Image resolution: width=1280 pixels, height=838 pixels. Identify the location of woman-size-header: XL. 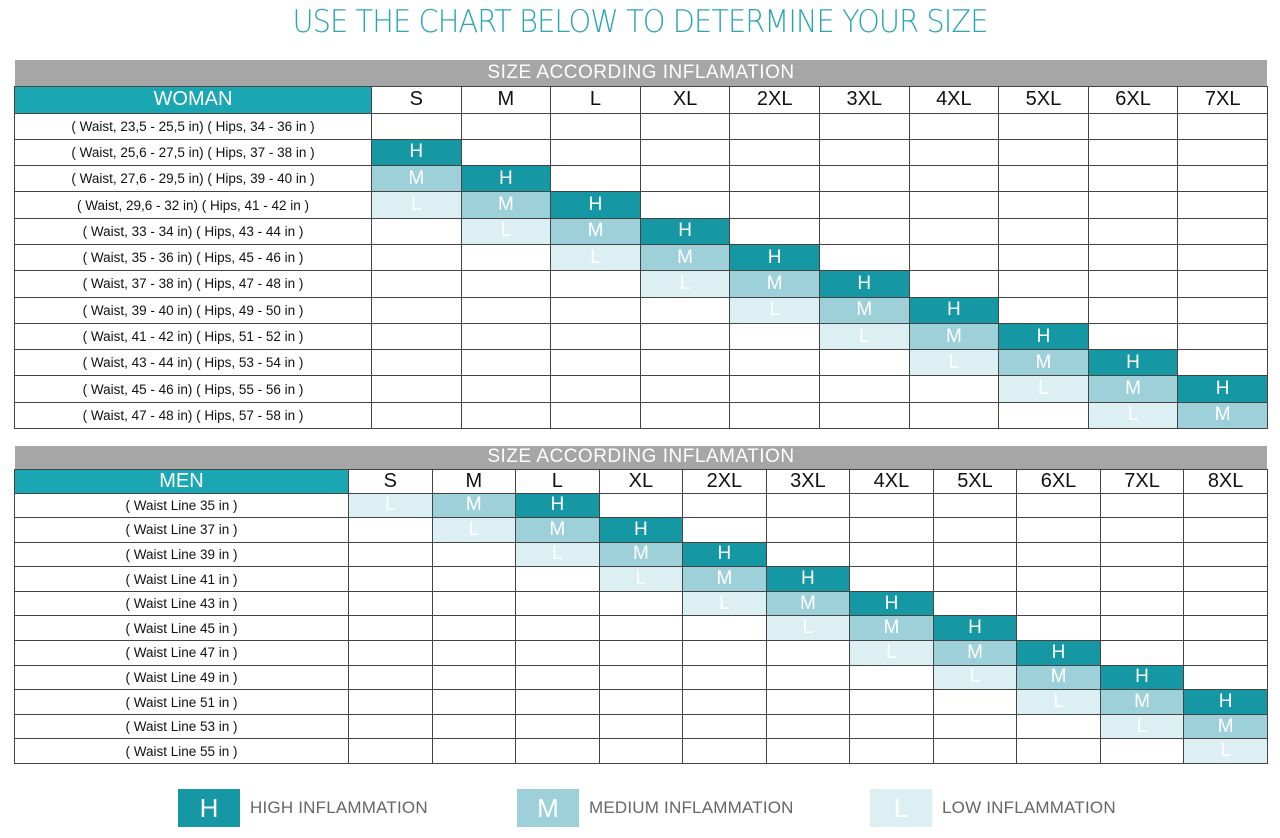
(685, 99).